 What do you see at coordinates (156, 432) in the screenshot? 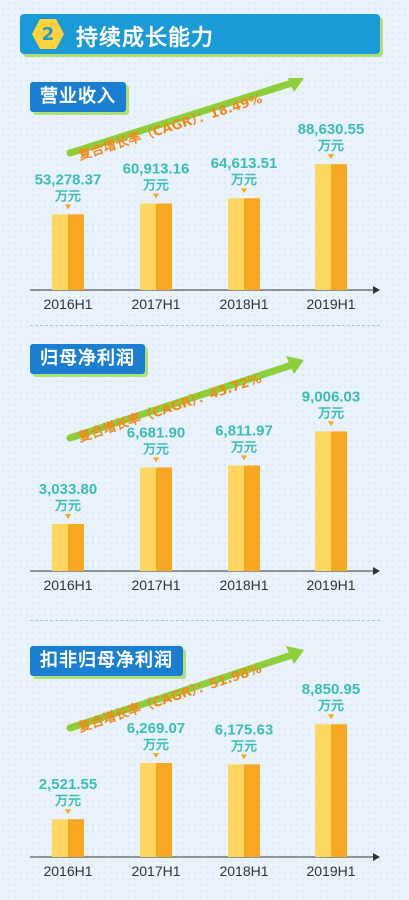
I see `data-label: 6,681.90` at bounding box center [156, 432].